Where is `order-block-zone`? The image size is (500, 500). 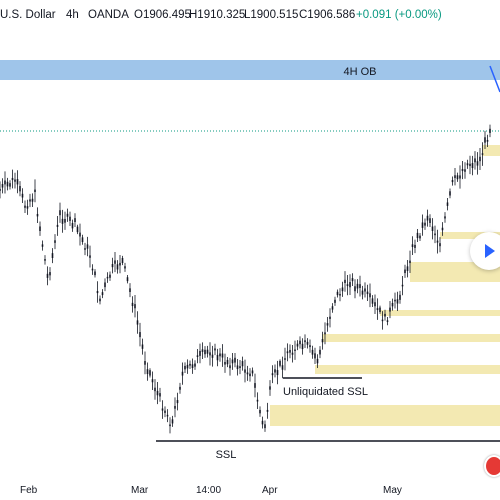 order-block-zone is located at coordinates (250, 70).